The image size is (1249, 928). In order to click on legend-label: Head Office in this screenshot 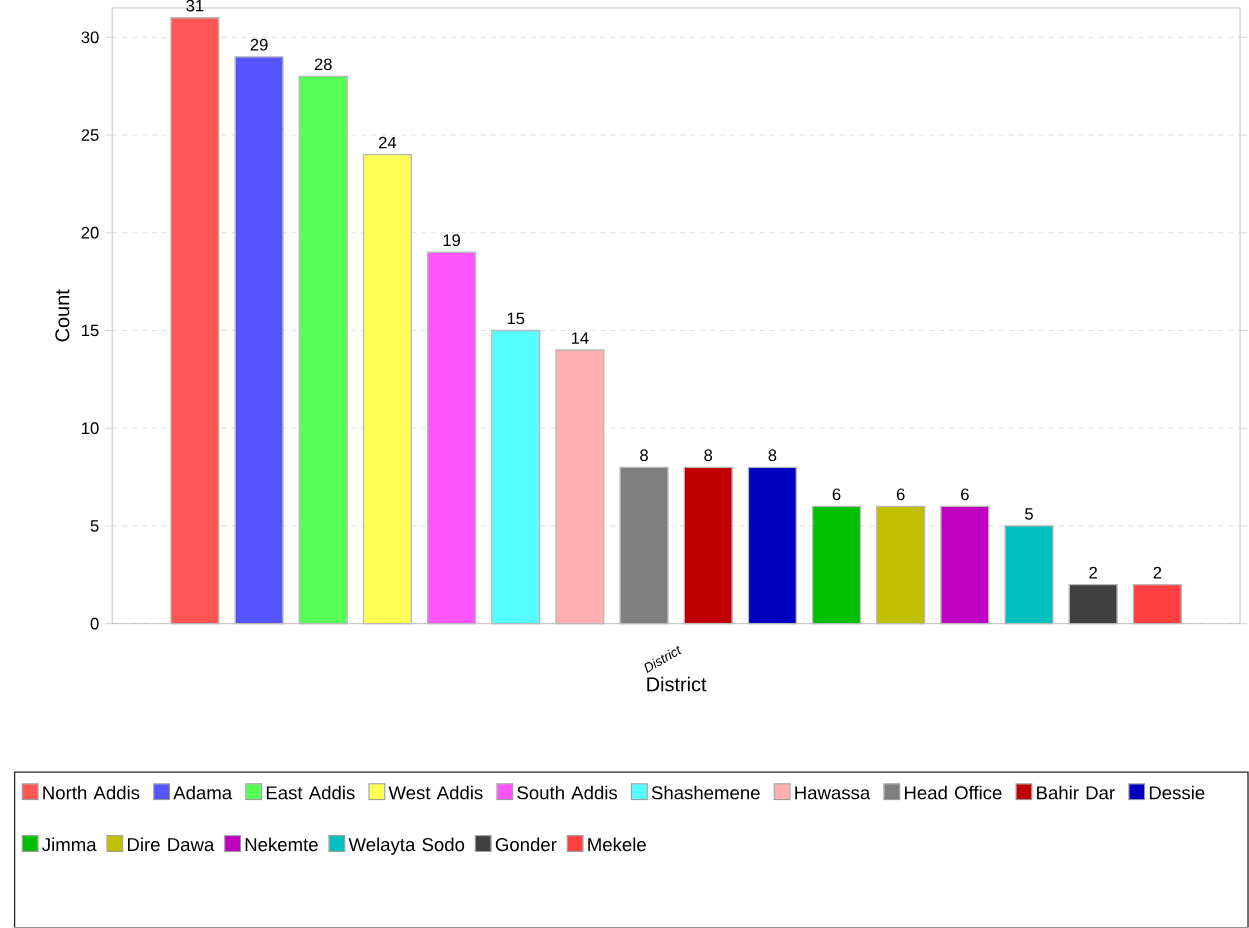, I will do `click(953, 792)`.